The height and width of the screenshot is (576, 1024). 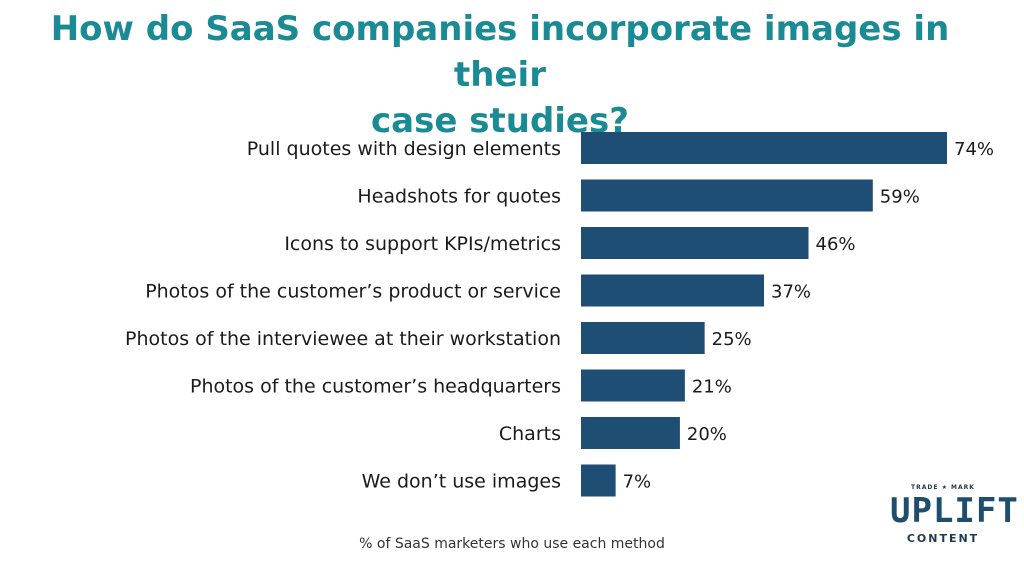 I want to click on category-label: Icons to support KPIs/metrics, so click(x=422, y=244).